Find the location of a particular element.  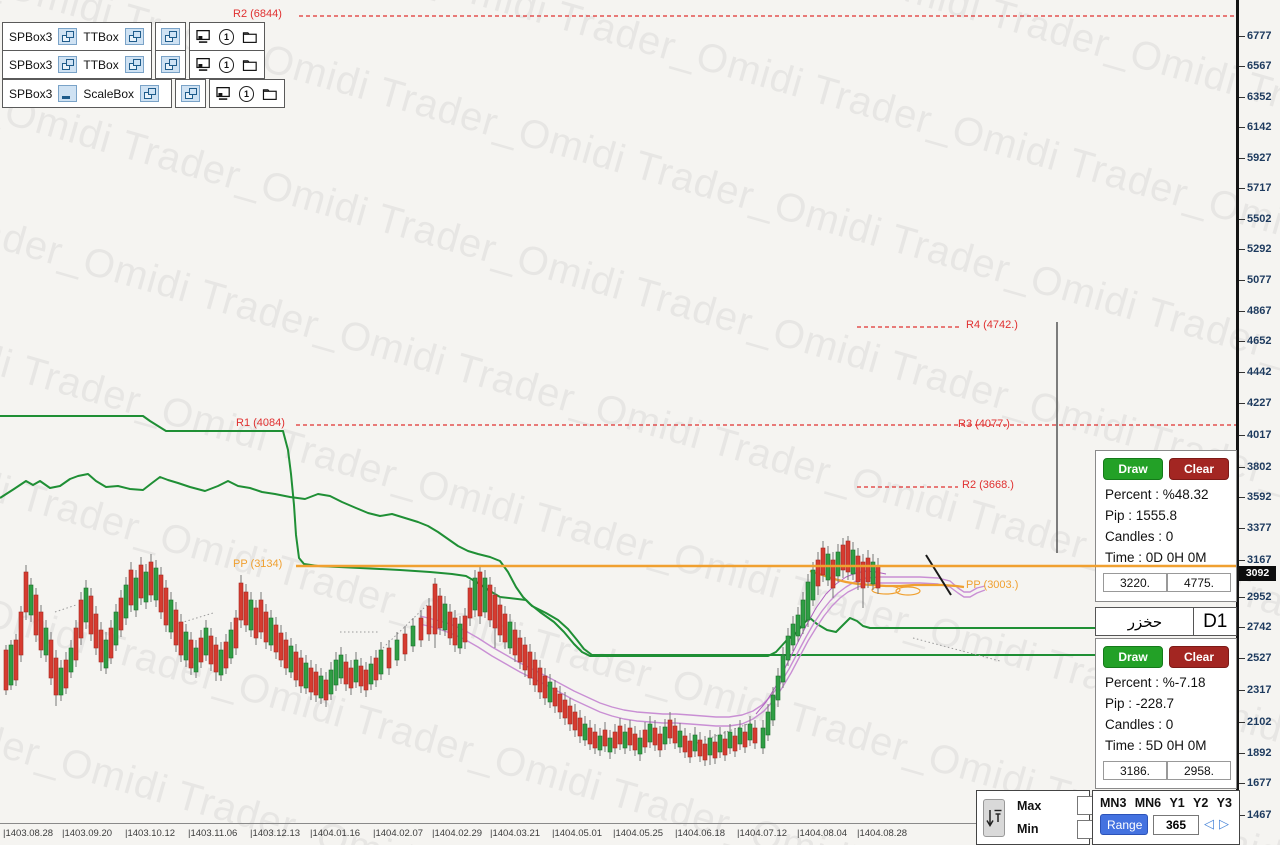

period-mn6: MN6 is located at coordinates (1148, 803).